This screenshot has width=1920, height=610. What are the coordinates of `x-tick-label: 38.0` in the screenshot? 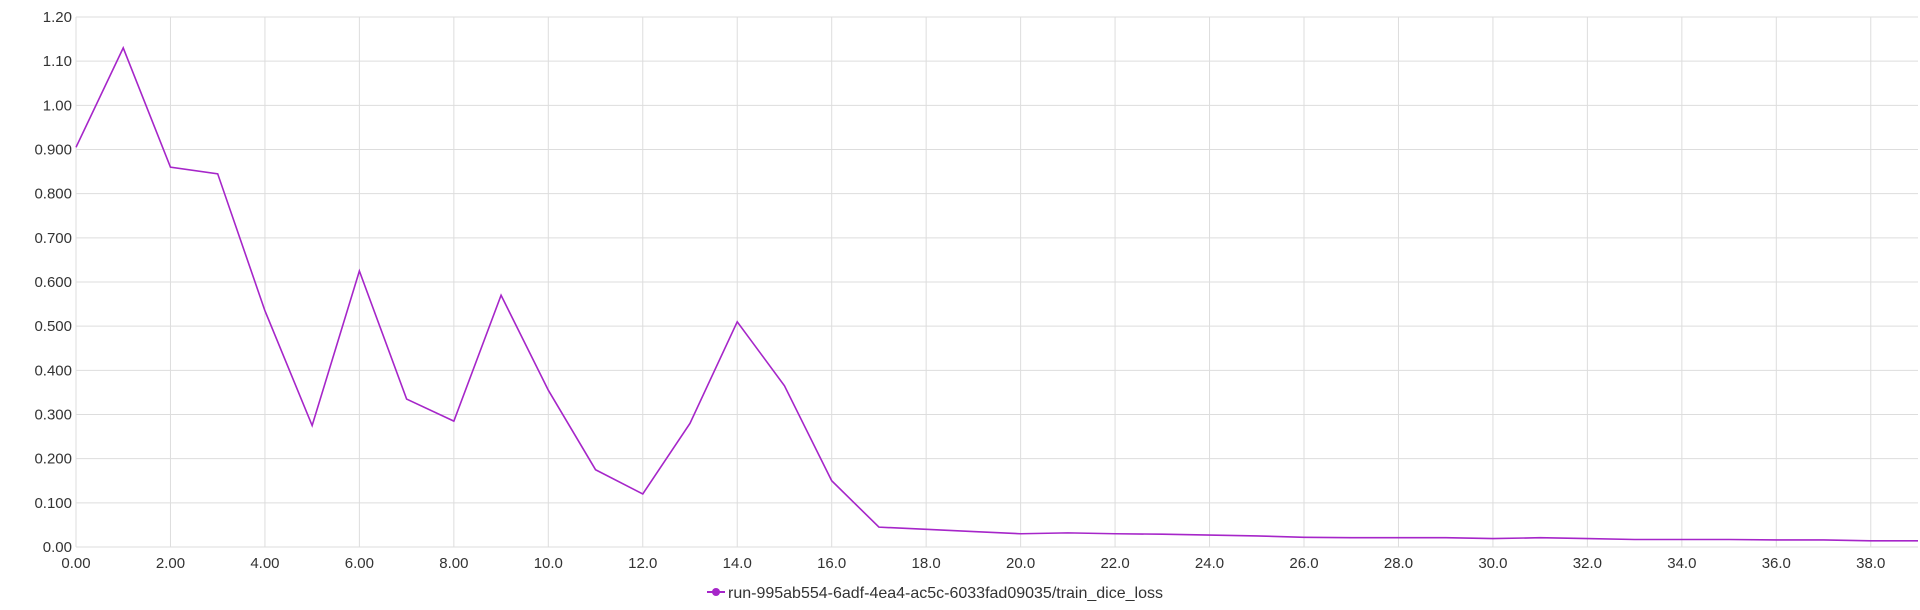 It's located at (1870, 563).